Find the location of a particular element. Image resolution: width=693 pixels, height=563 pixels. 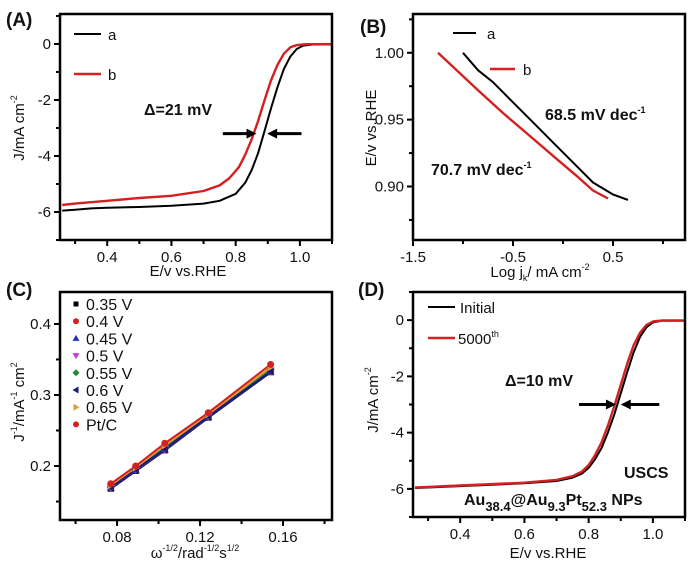

x-tick-label: 0.5 is located at coordinates (613, 257).